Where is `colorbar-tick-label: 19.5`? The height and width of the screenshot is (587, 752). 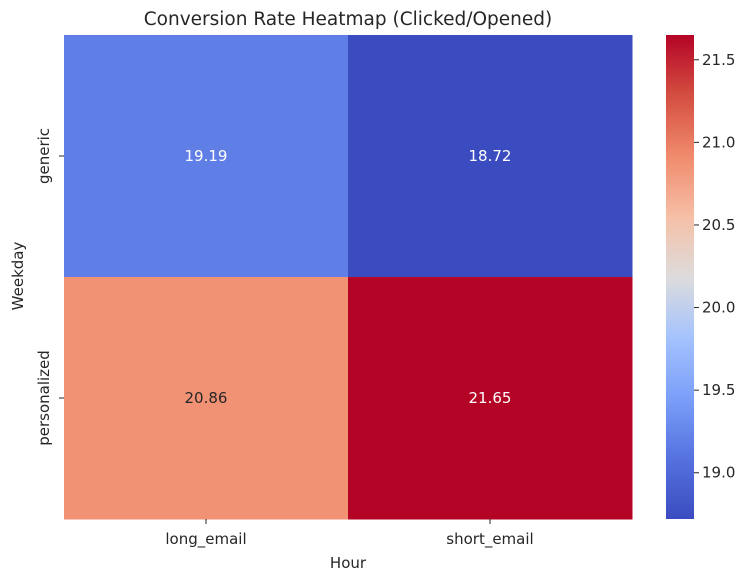 colorbar-tick-label: 19.5 is located at coordinates (718, 390).